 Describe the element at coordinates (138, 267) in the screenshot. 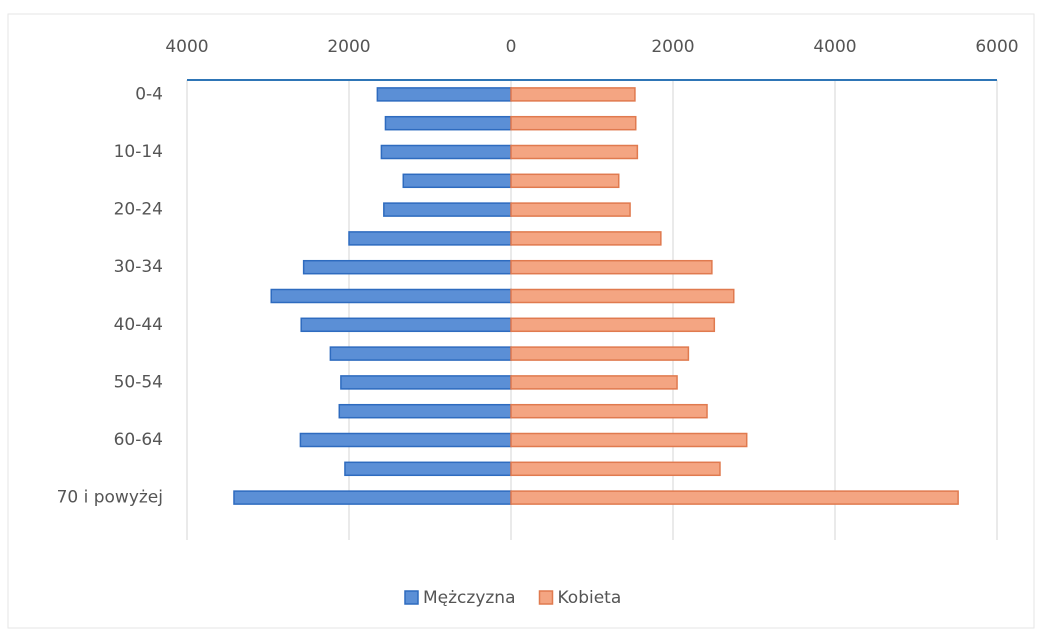

I see `y-tick-label: 30-34` at that location.